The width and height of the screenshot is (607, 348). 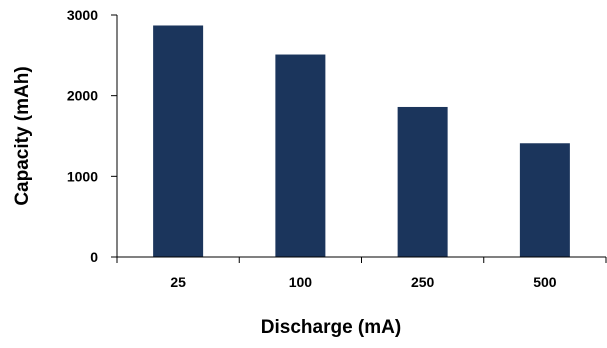 I want to click on y-tick-label: 2000, so click(x=82, y=96).